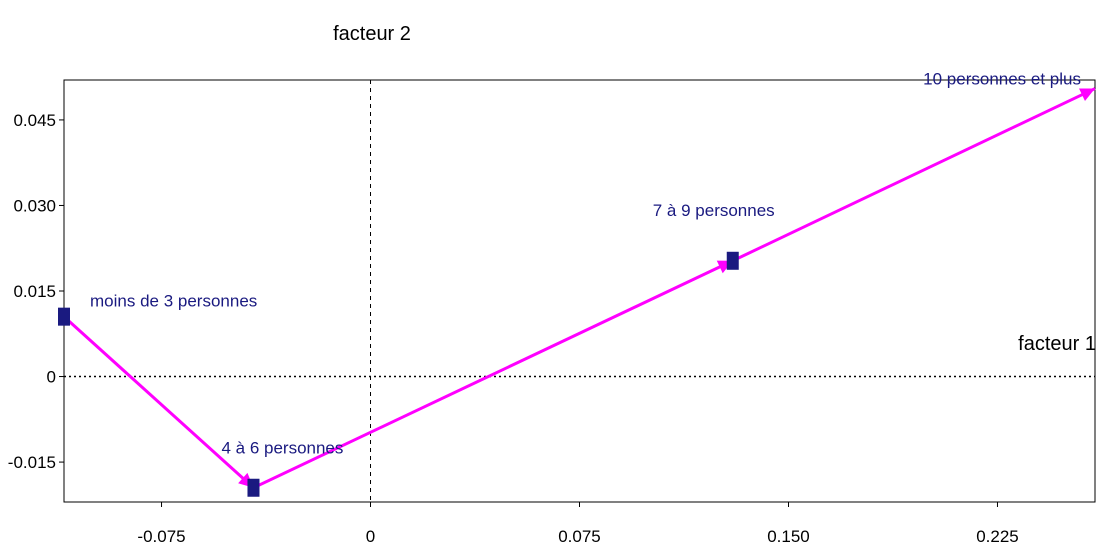 The image size is (1096, 554). I want to click on x-tick-label: 0.150, so click(788, 536).